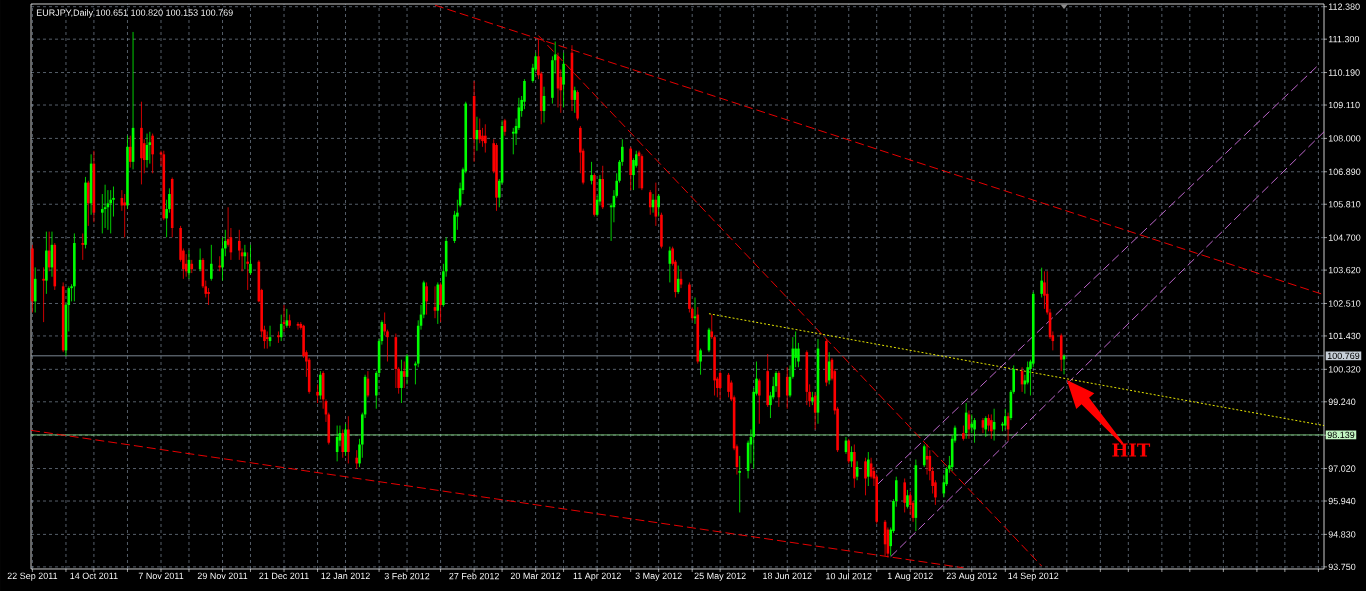 The height and width of the screenshot is (591, 1366). Describe the element at coordinates (971, 576) in the screenshot. I see `x-tick-label: 23 Aug 2012` at that location.